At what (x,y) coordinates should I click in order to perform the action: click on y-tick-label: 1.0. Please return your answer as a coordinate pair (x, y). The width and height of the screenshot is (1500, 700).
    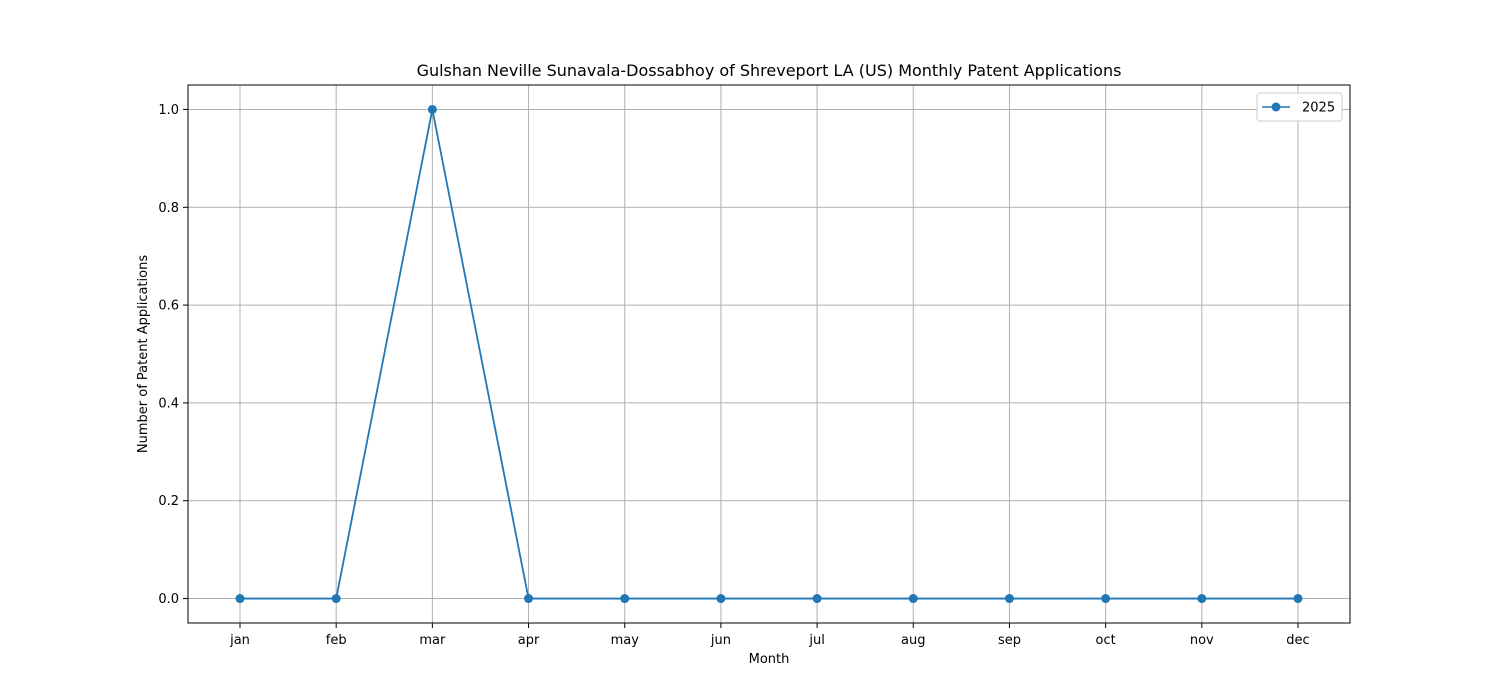
    Looking at the image, I should click on (168, 110).